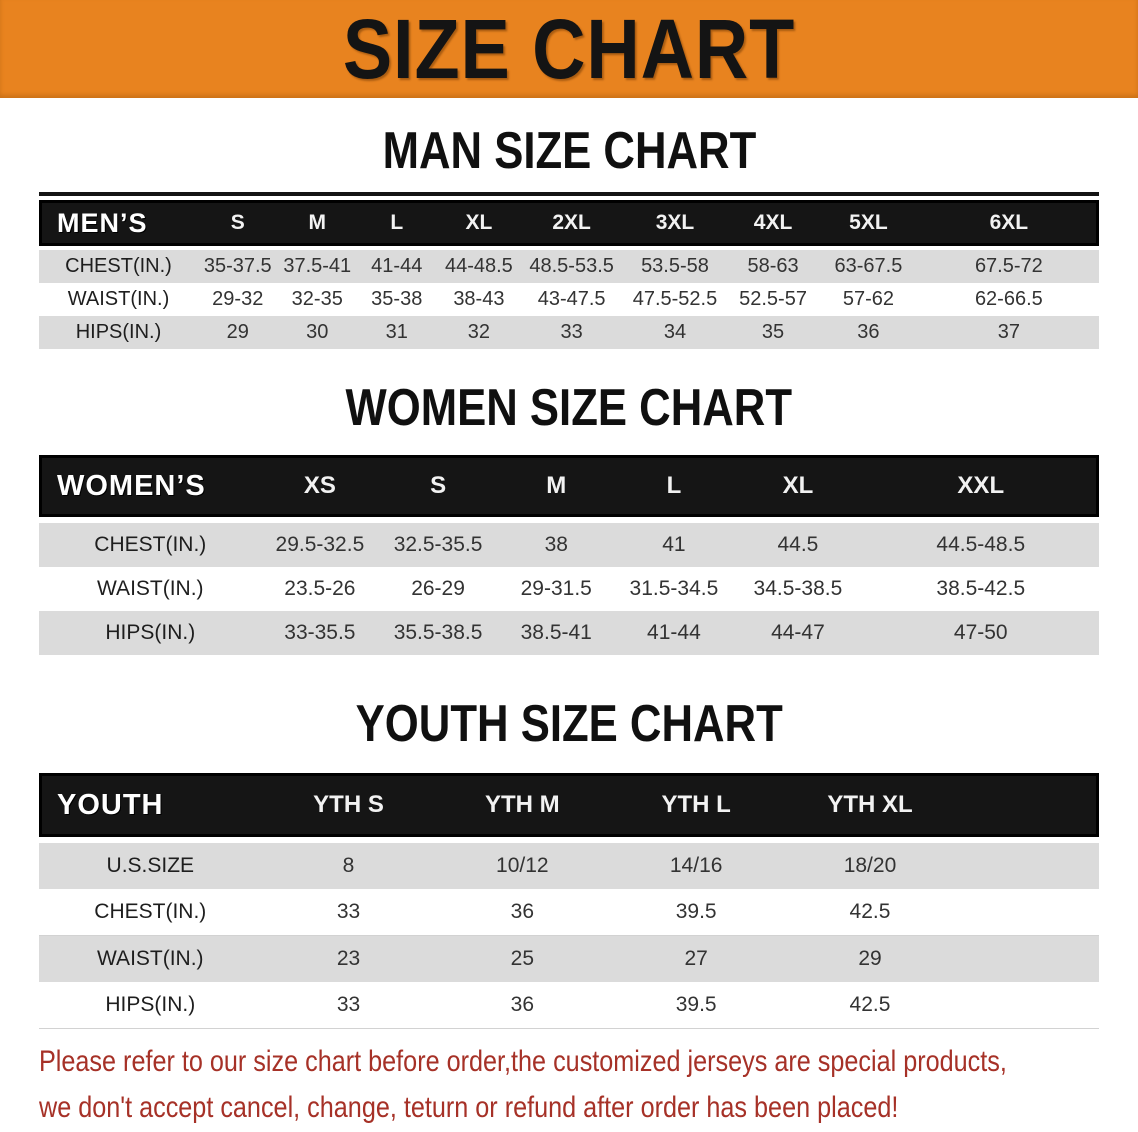 This screenshot has width=1138, height=1132. What do you see at coordinates (150, 865) in the screenshot?
I see `youth-row-label-u-s-size: U.S.SIZE` at bounding box center [150, 865].